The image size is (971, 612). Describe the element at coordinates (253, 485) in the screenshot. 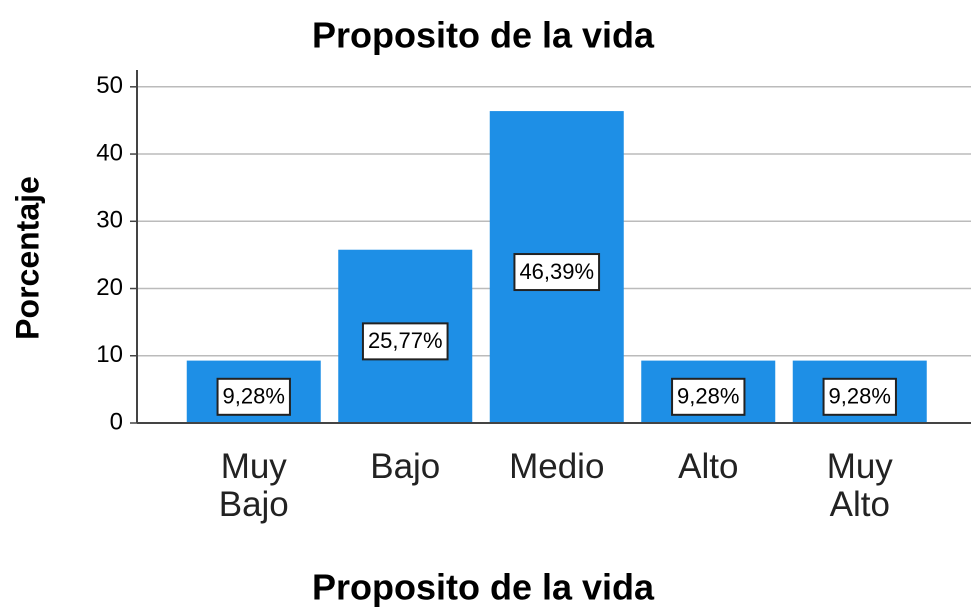

I see `x-tick-label: Muy Bajo` at that location.